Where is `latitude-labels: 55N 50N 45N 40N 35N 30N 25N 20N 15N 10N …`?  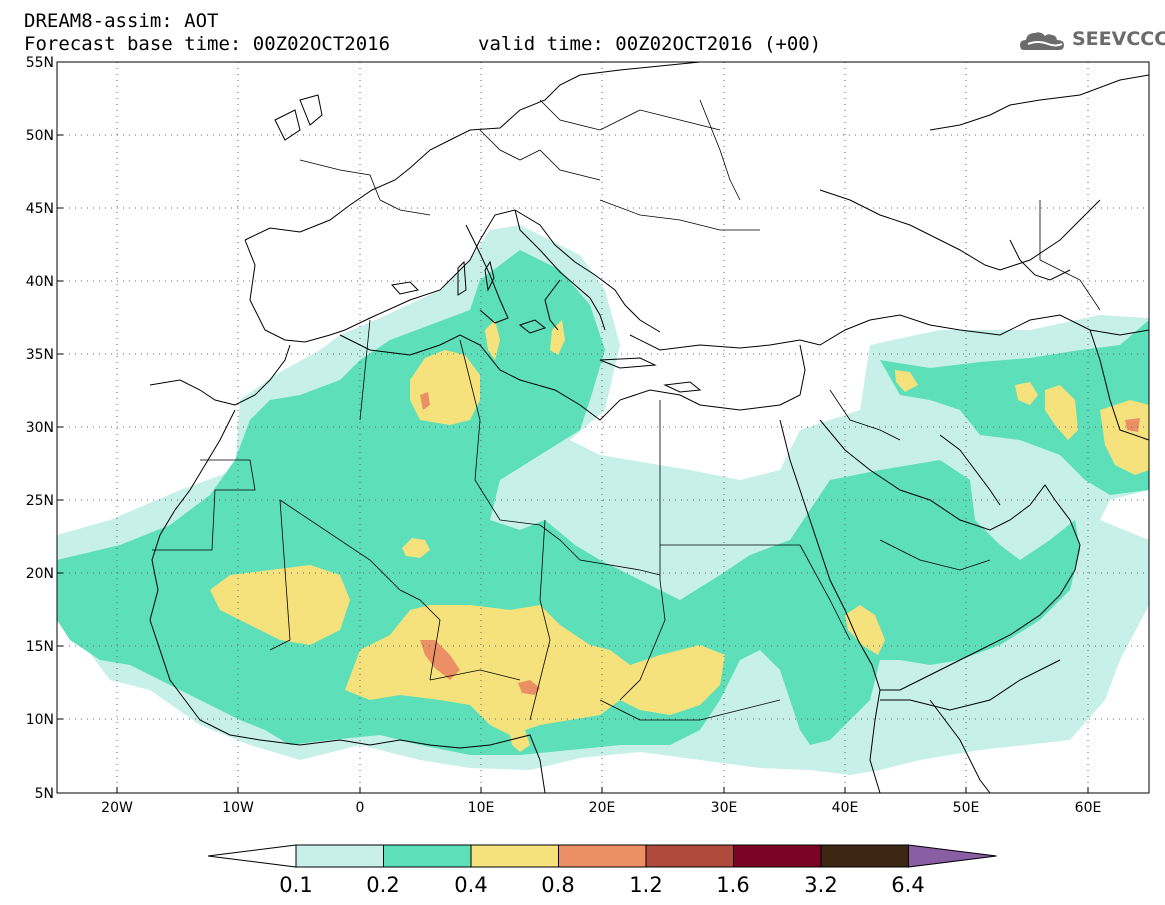
latitude-labels: 55N 50N 45N 40N 35N 30N 25N 20N 15N 10N … is located at coordinates (40, 428).